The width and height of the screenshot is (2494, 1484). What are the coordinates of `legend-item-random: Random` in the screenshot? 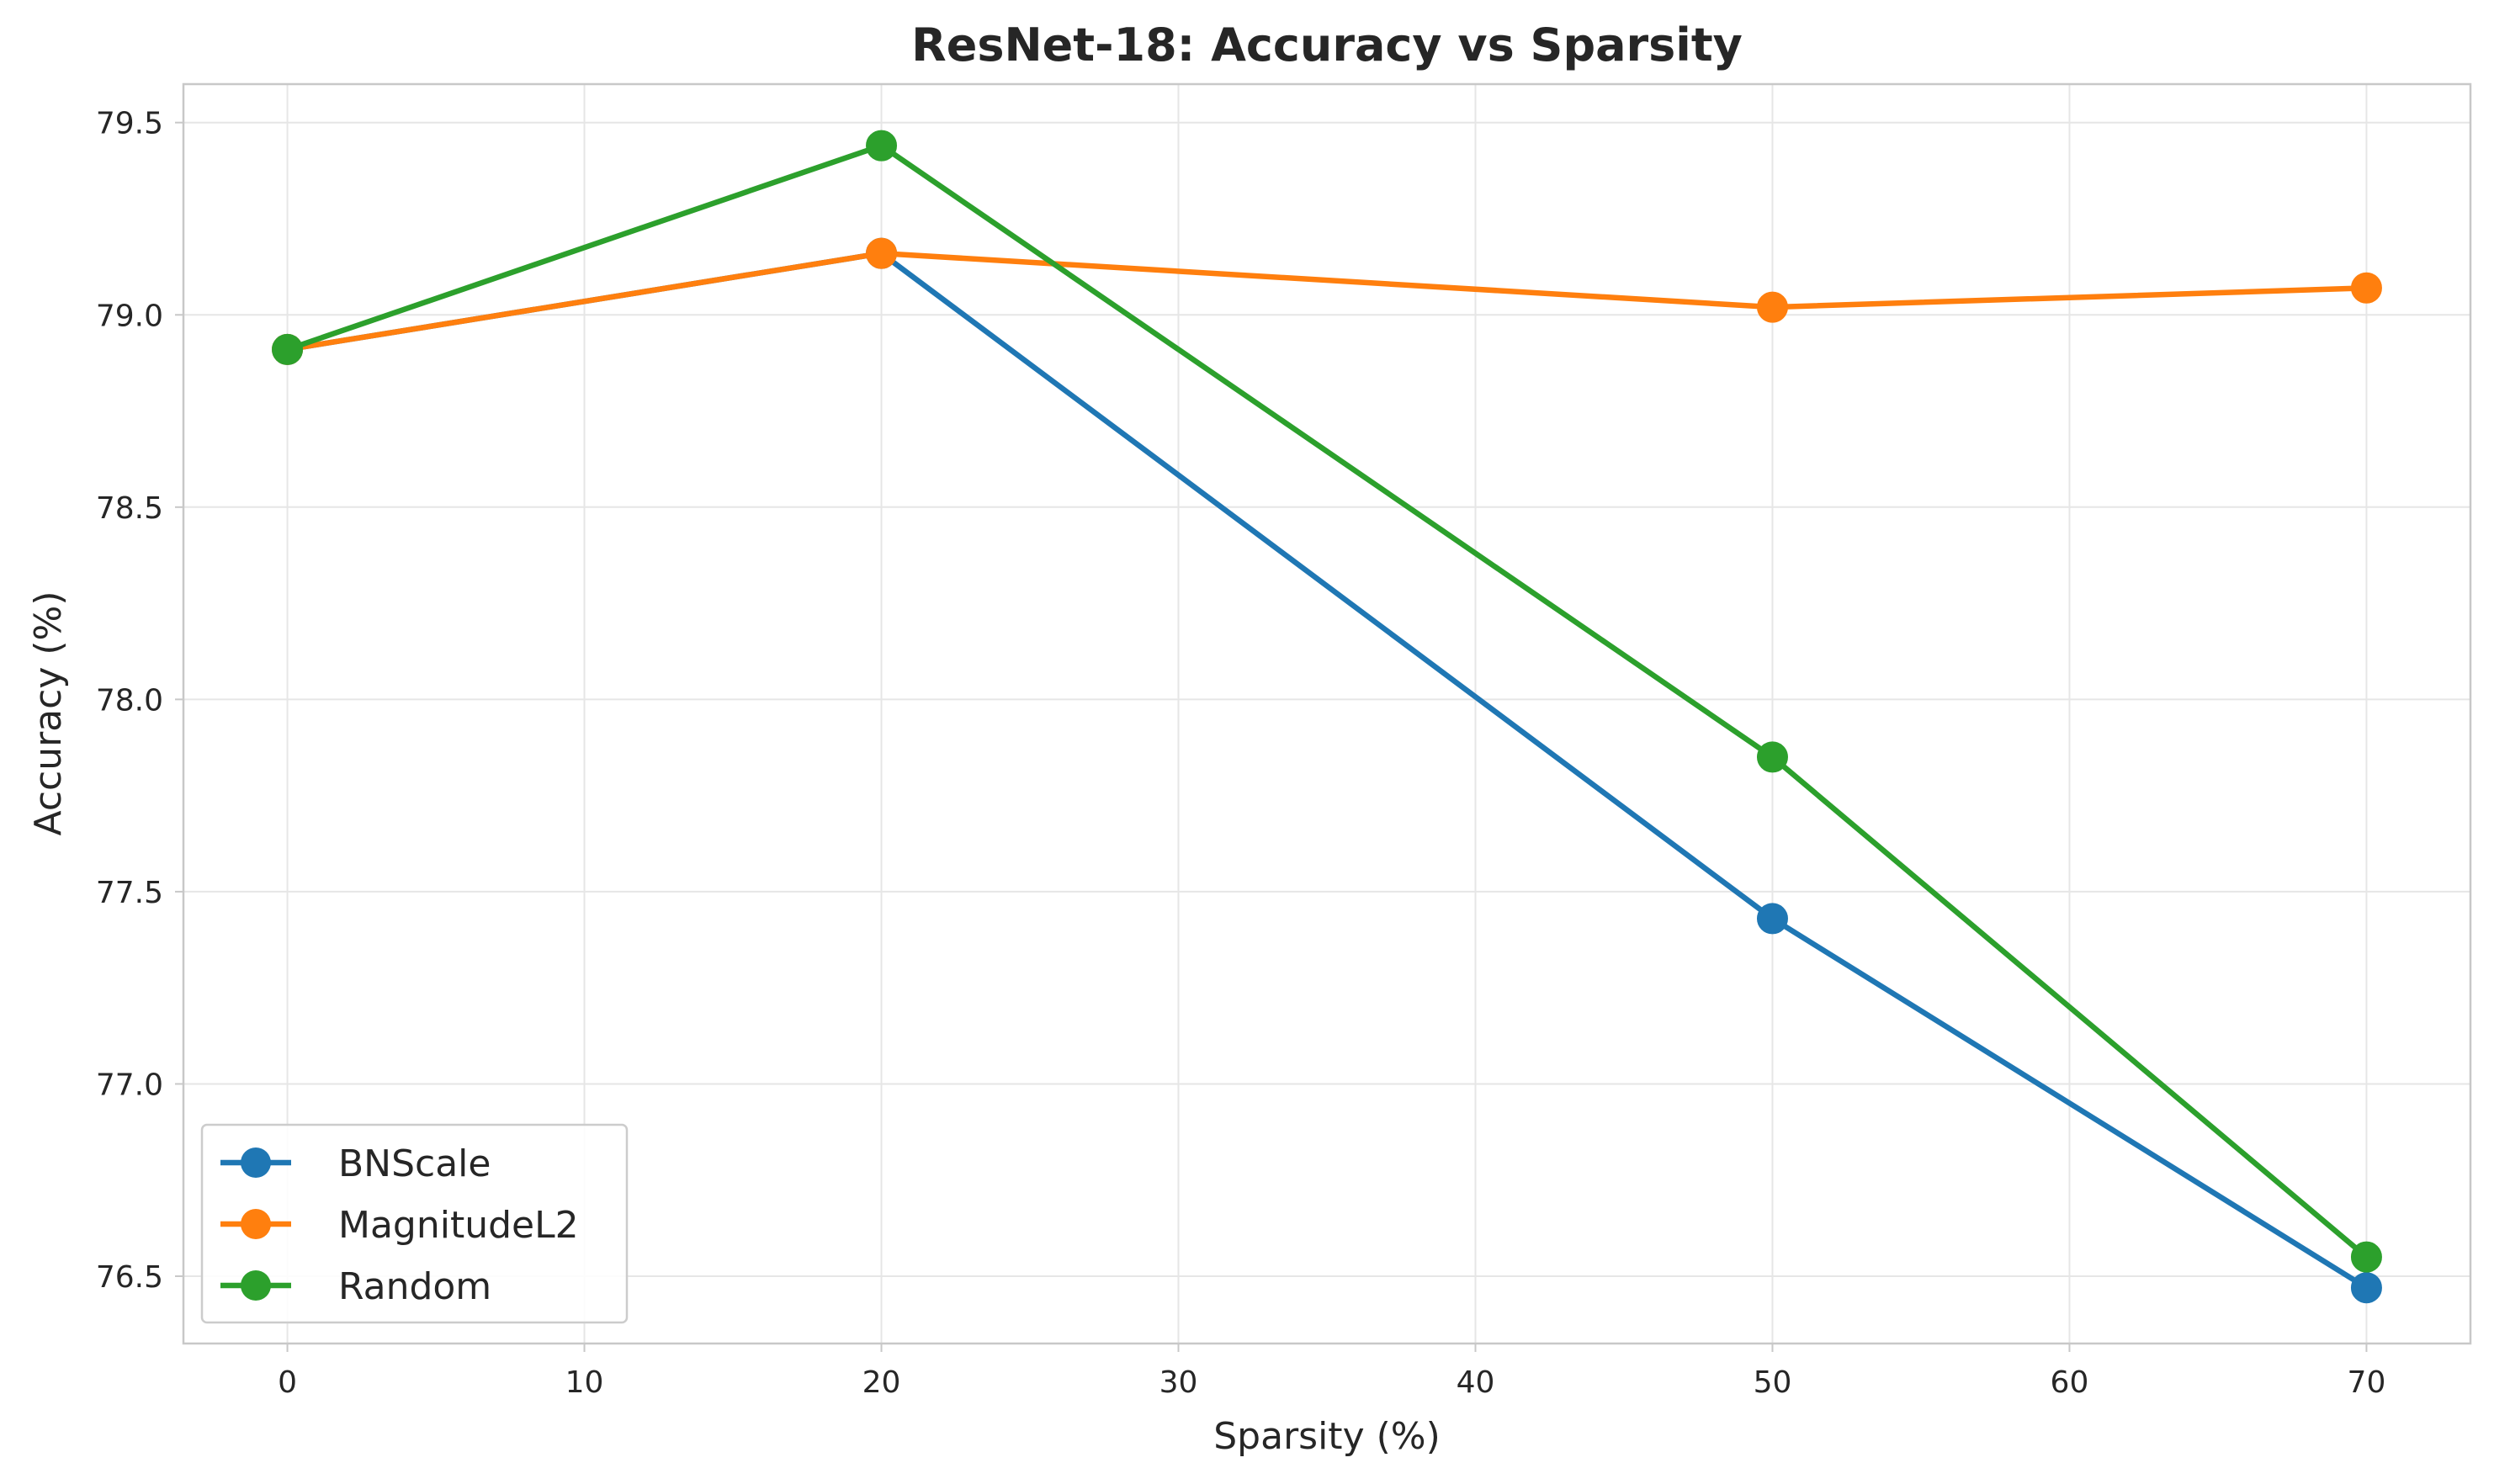 It's located at (356, 1286).